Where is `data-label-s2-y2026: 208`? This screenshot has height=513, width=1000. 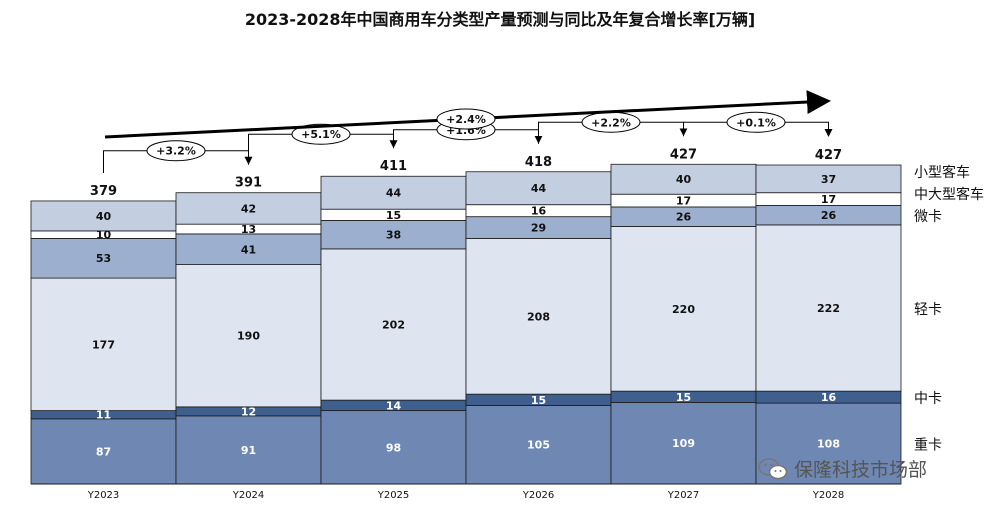
data-label-s2-y2026: 208 is located at coordinates (538, 316).